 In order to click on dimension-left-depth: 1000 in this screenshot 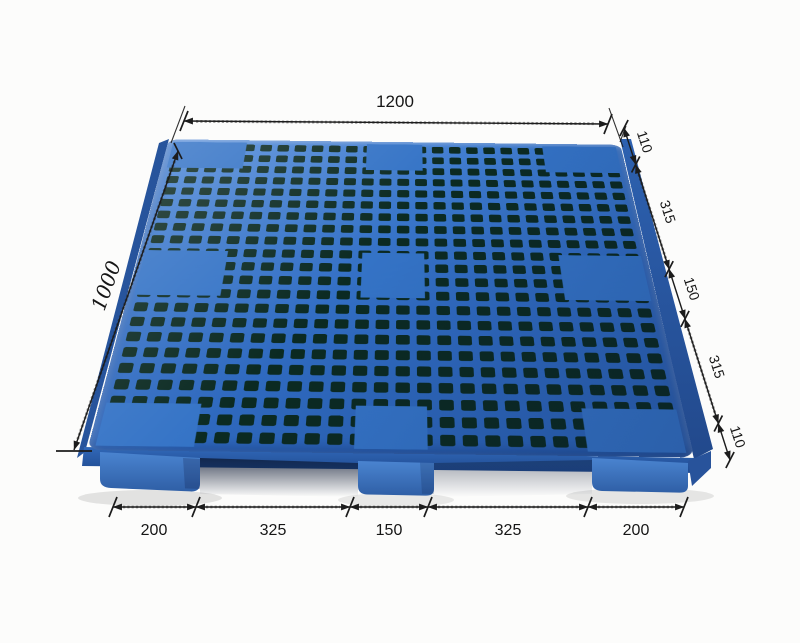, I will do `click(119, 297)`.